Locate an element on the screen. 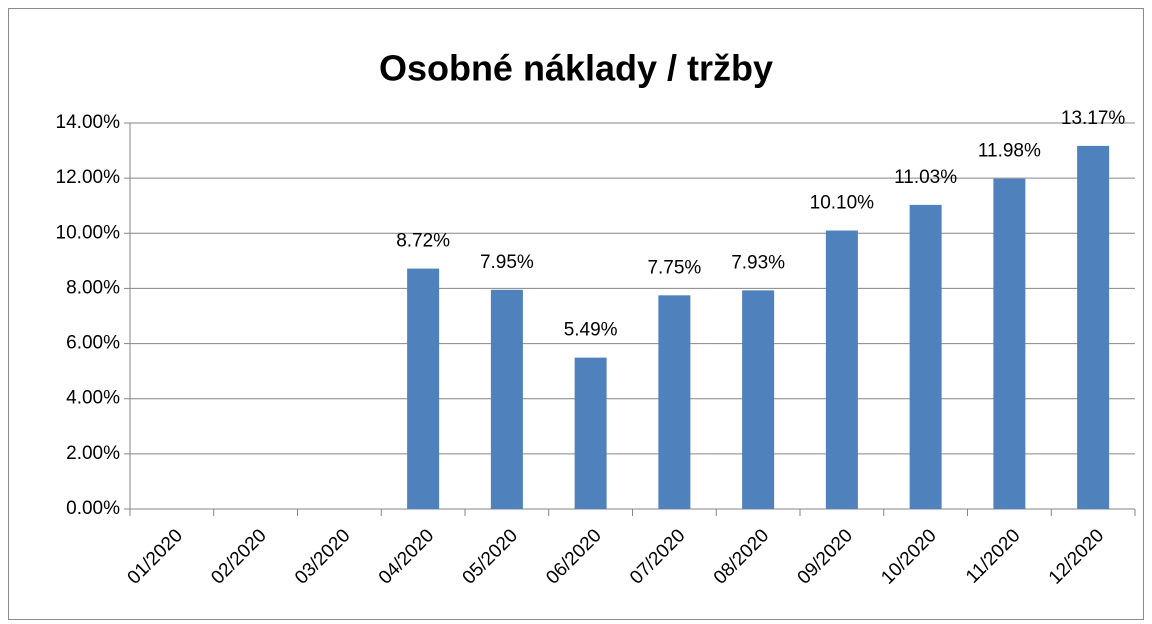 This screenshot has width=1152, height=624. y-tick-label: 12.00% is located at coordinates (88, 177).